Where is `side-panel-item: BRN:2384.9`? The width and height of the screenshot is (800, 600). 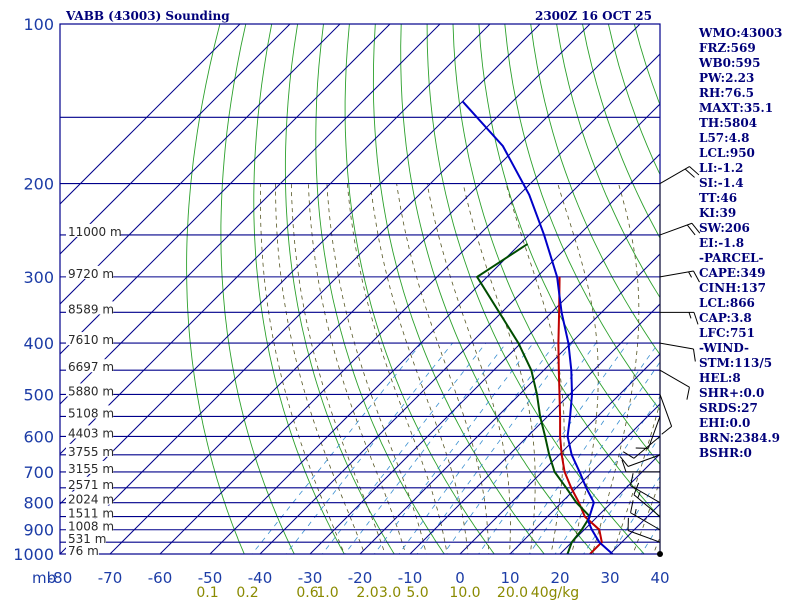
side-panel-item: BRN:2384.9 is located at coordinates (739, 438).